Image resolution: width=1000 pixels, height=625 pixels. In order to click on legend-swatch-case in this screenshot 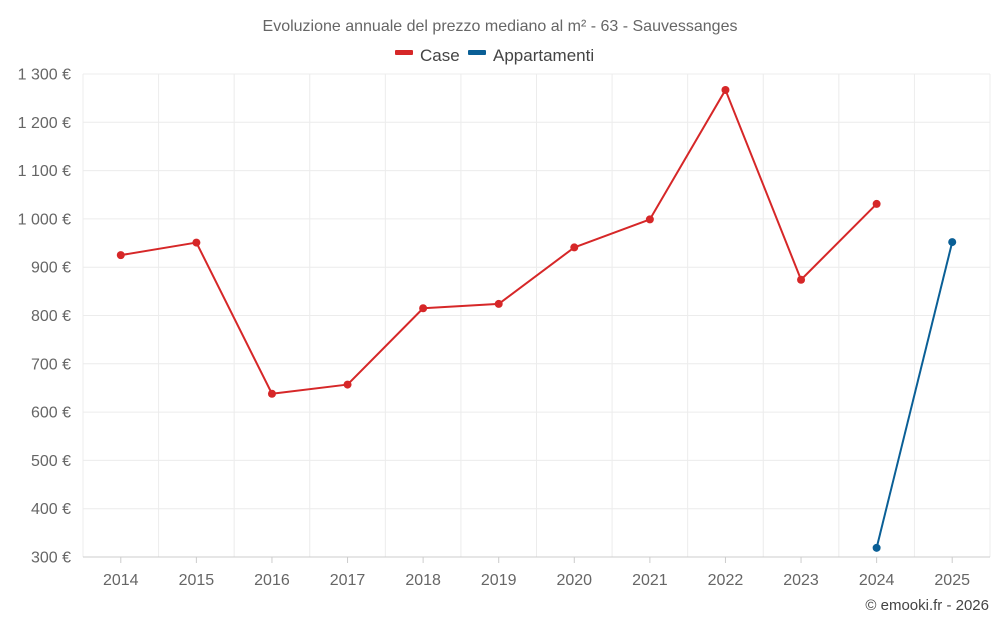, I will do `click(404, 52)`.